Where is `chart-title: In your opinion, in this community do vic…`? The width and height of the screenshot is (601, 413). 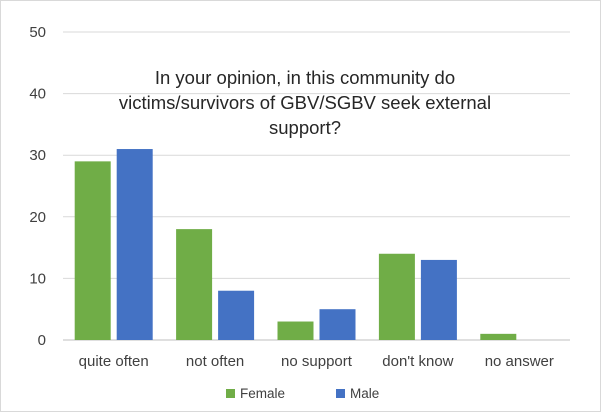 chart-title: In your opinion, in this community do vic… is located at coordinates (305, 102).